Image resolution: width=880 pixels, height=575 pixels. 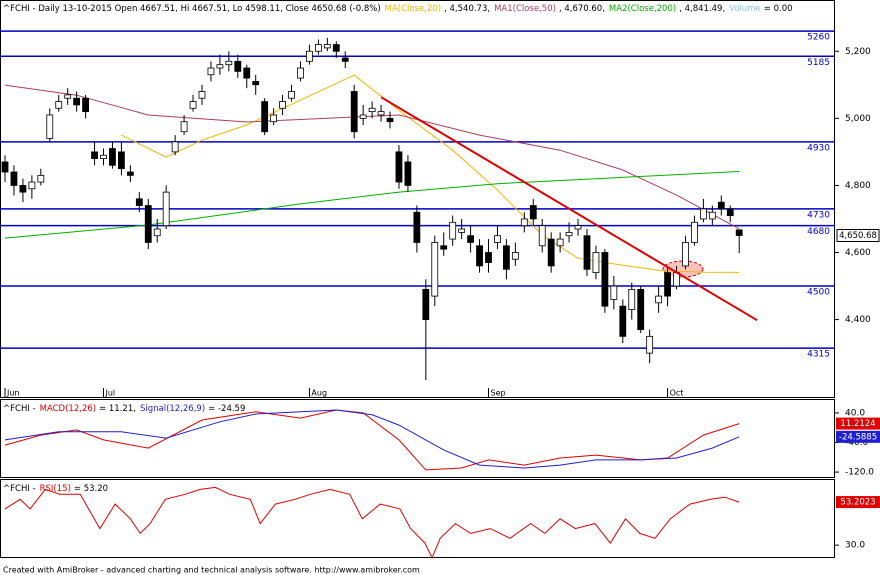 What do you see at coordinates (319, 393) in the screenshot?
I see `x-tick-label: Aug` at bounding box center [319, 393].